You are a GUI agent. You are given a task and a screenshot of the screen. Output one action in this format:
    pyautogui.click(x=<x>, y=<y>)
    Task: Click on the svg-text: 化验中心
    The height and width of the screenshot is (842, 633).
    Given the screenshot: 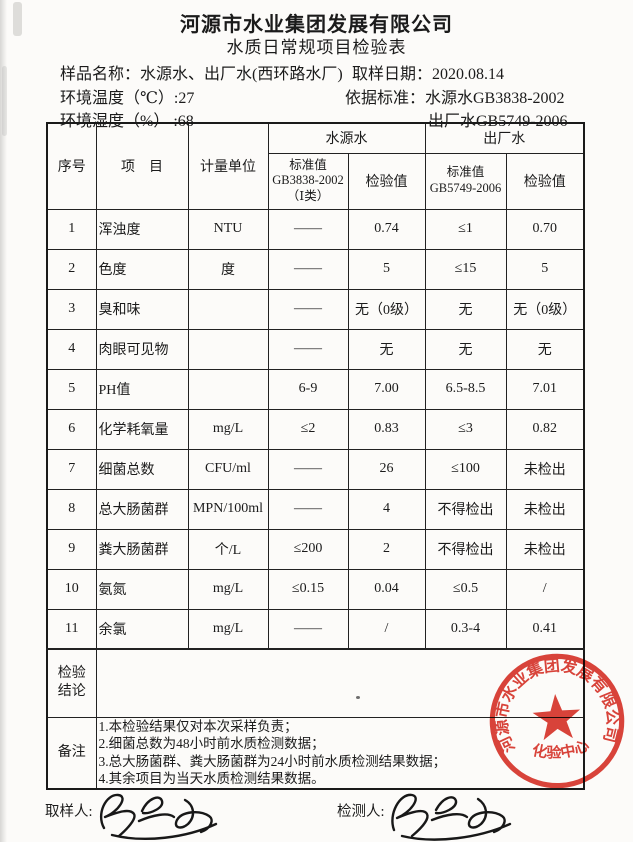 What is the action you would take?
    pyautogui.click(x=561, y=749)
    